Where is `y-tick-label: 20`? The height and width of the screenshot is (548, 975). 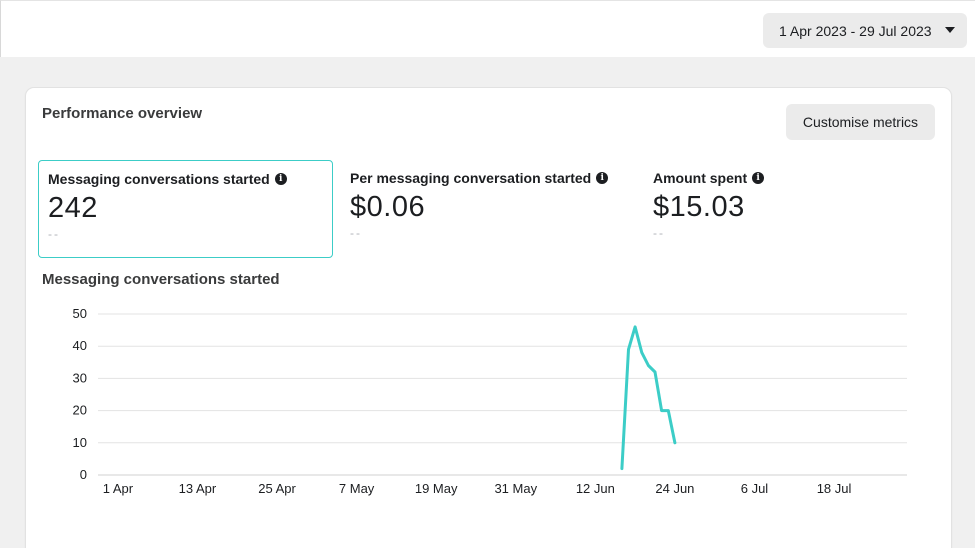 y-tick-label: 20 is located at coordinates (80, 410).